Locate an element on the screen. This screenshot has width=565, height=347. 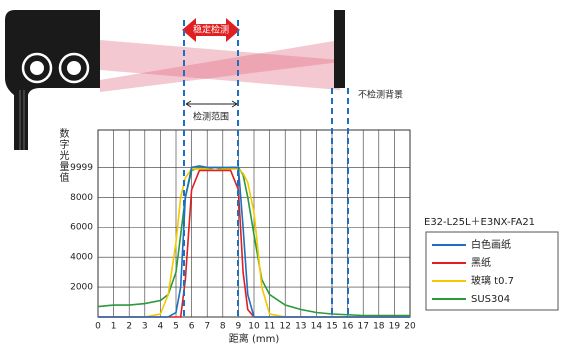
x-tick-label: 0 is located at coordinates (98, 327).